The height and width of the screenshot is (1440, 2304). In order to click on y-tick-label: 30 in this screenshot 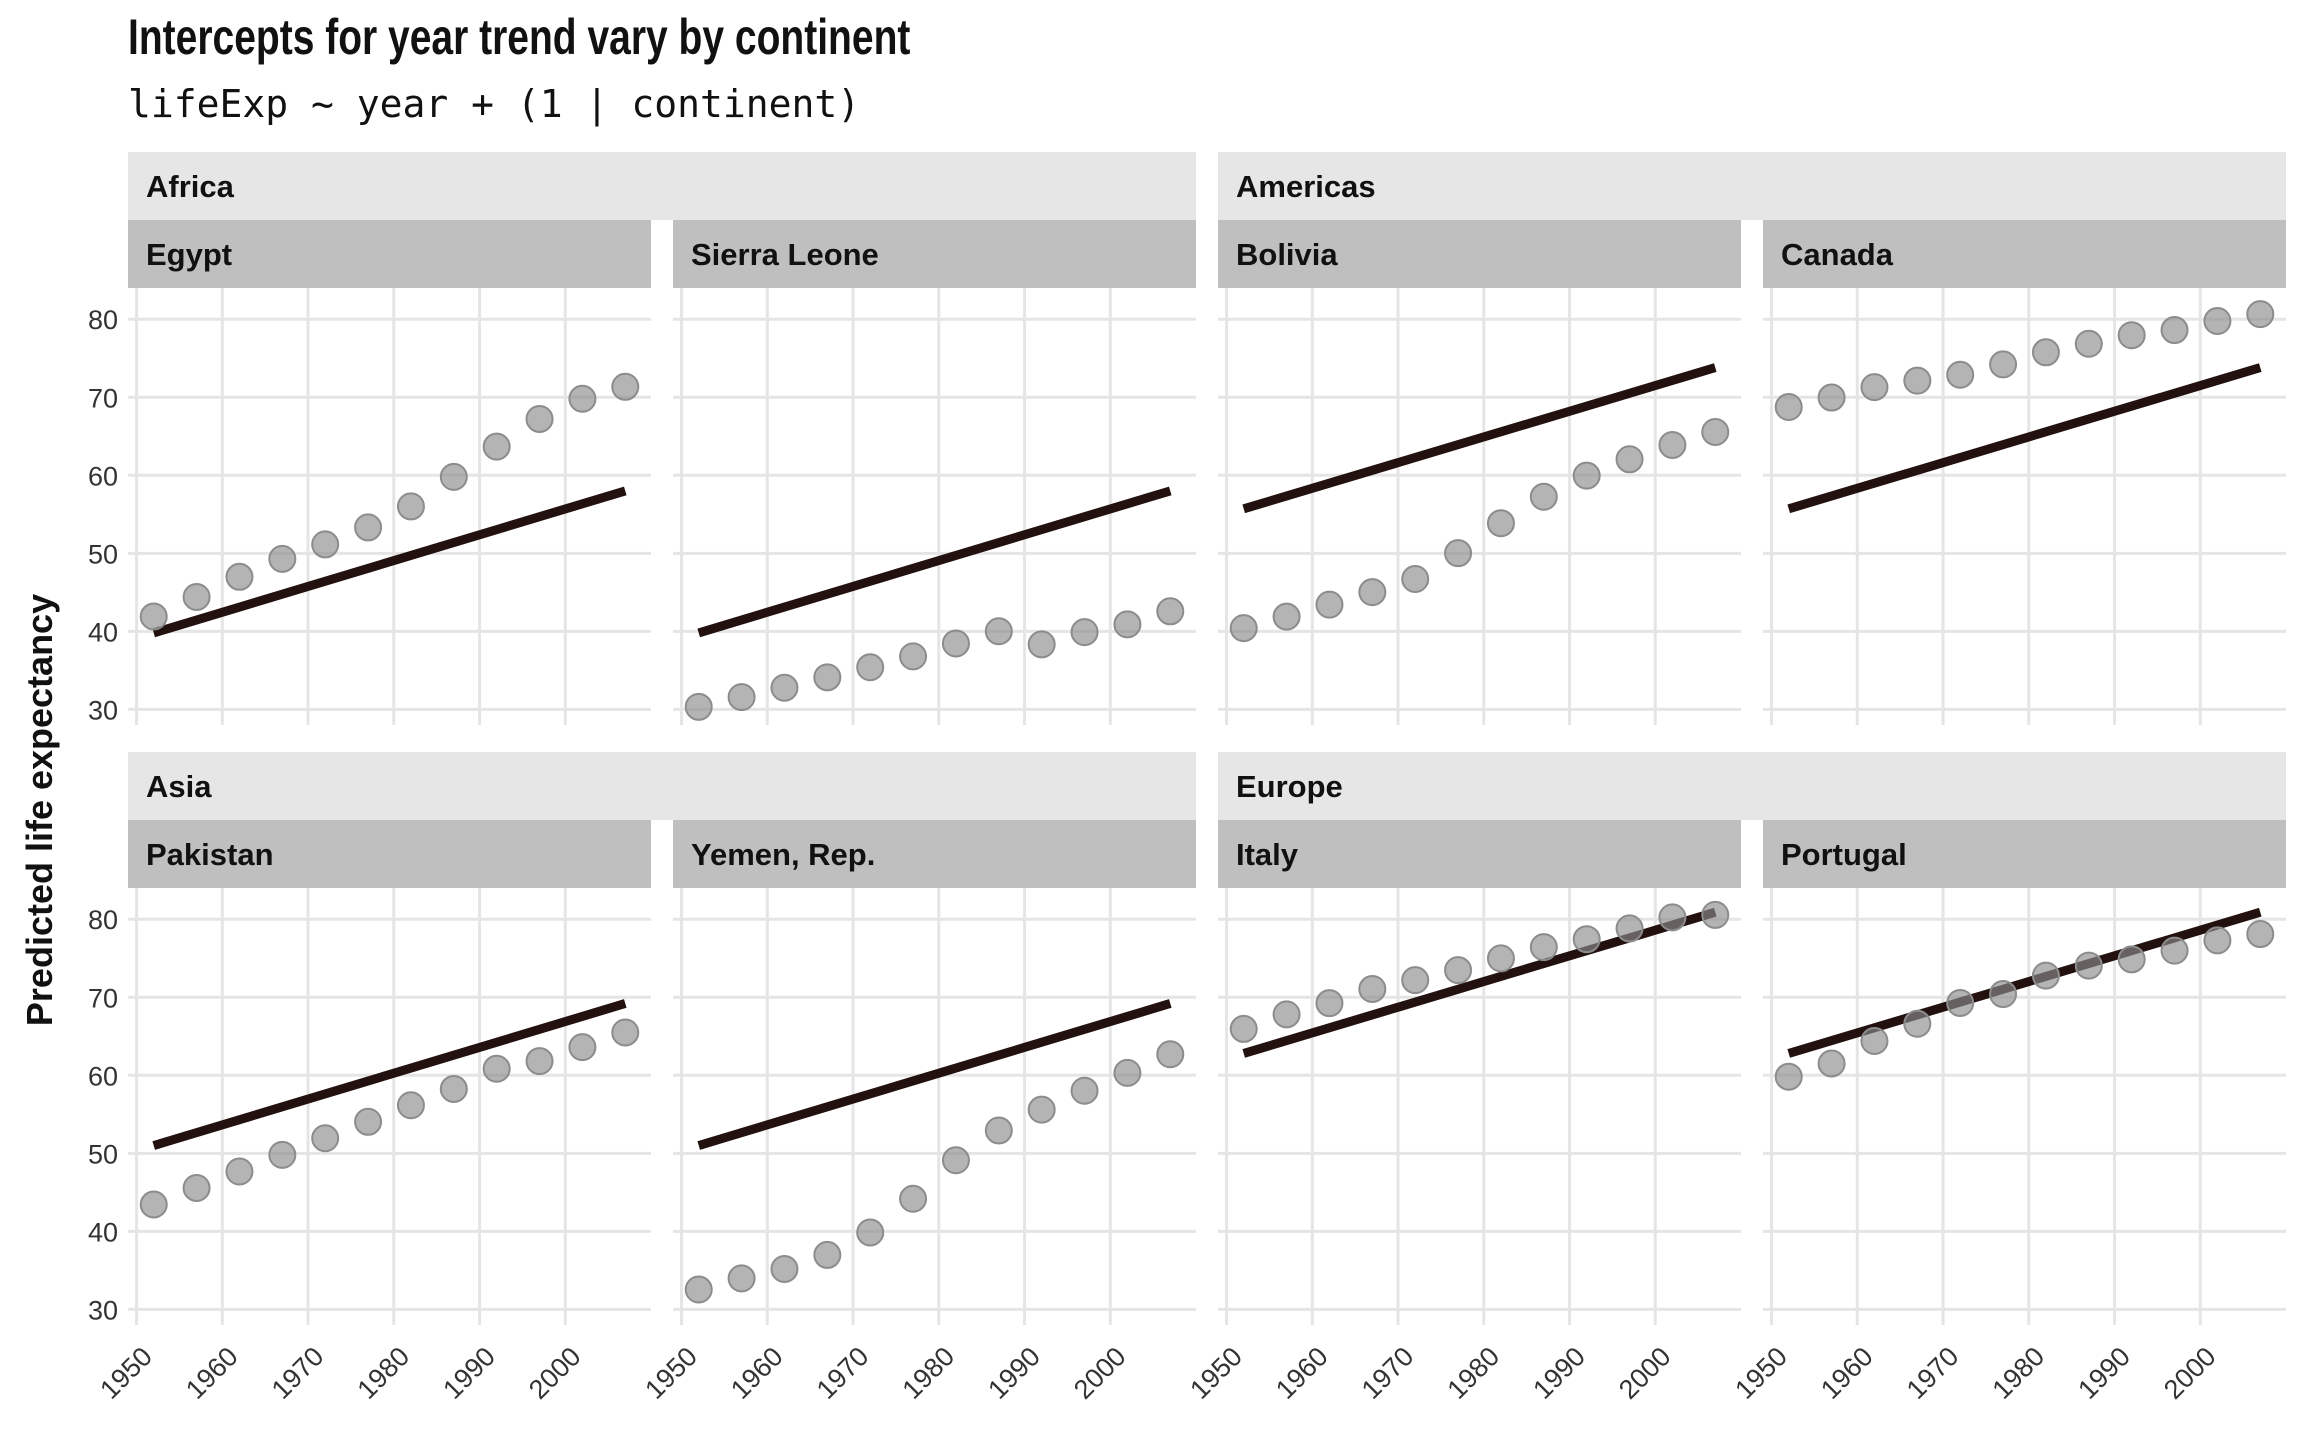, I will do `click(103, 710)`.